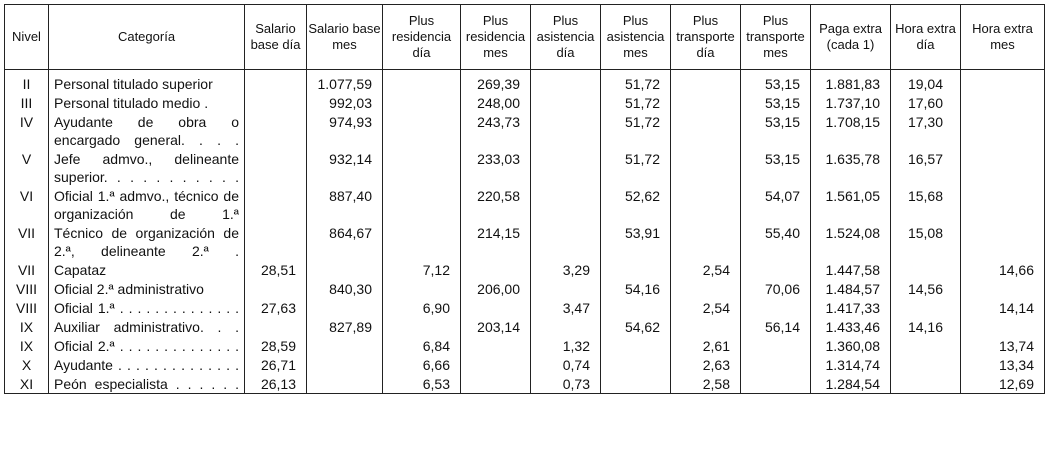 The width and height of the screenshot is (1049, 469). Describe the element at coordinates (850, 384) in the screenshot. I see `cell-paga-extra: 1.284,54` at that location.